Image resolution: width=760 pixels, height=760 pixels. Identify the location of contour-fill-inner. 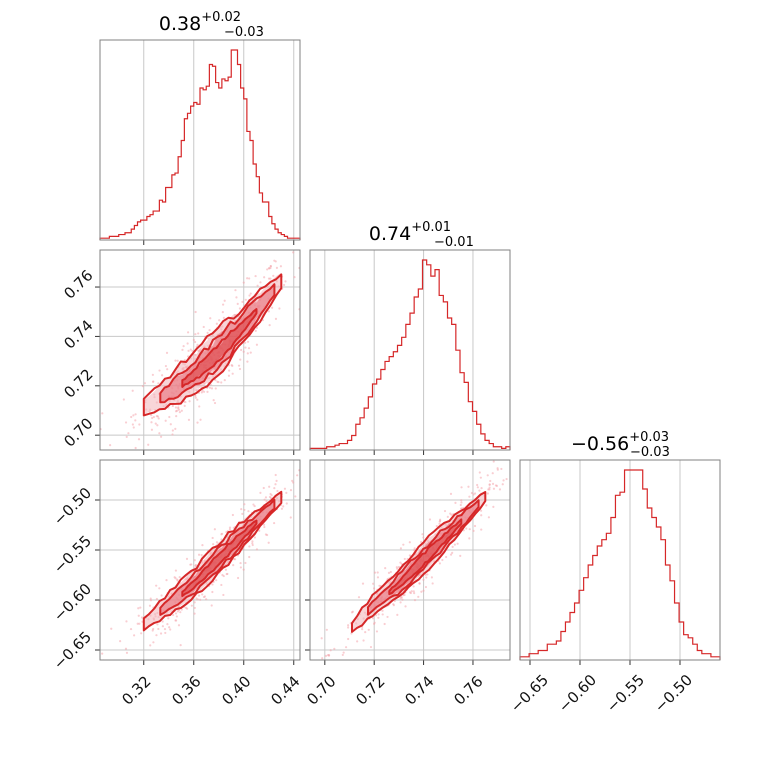
(219, 347).